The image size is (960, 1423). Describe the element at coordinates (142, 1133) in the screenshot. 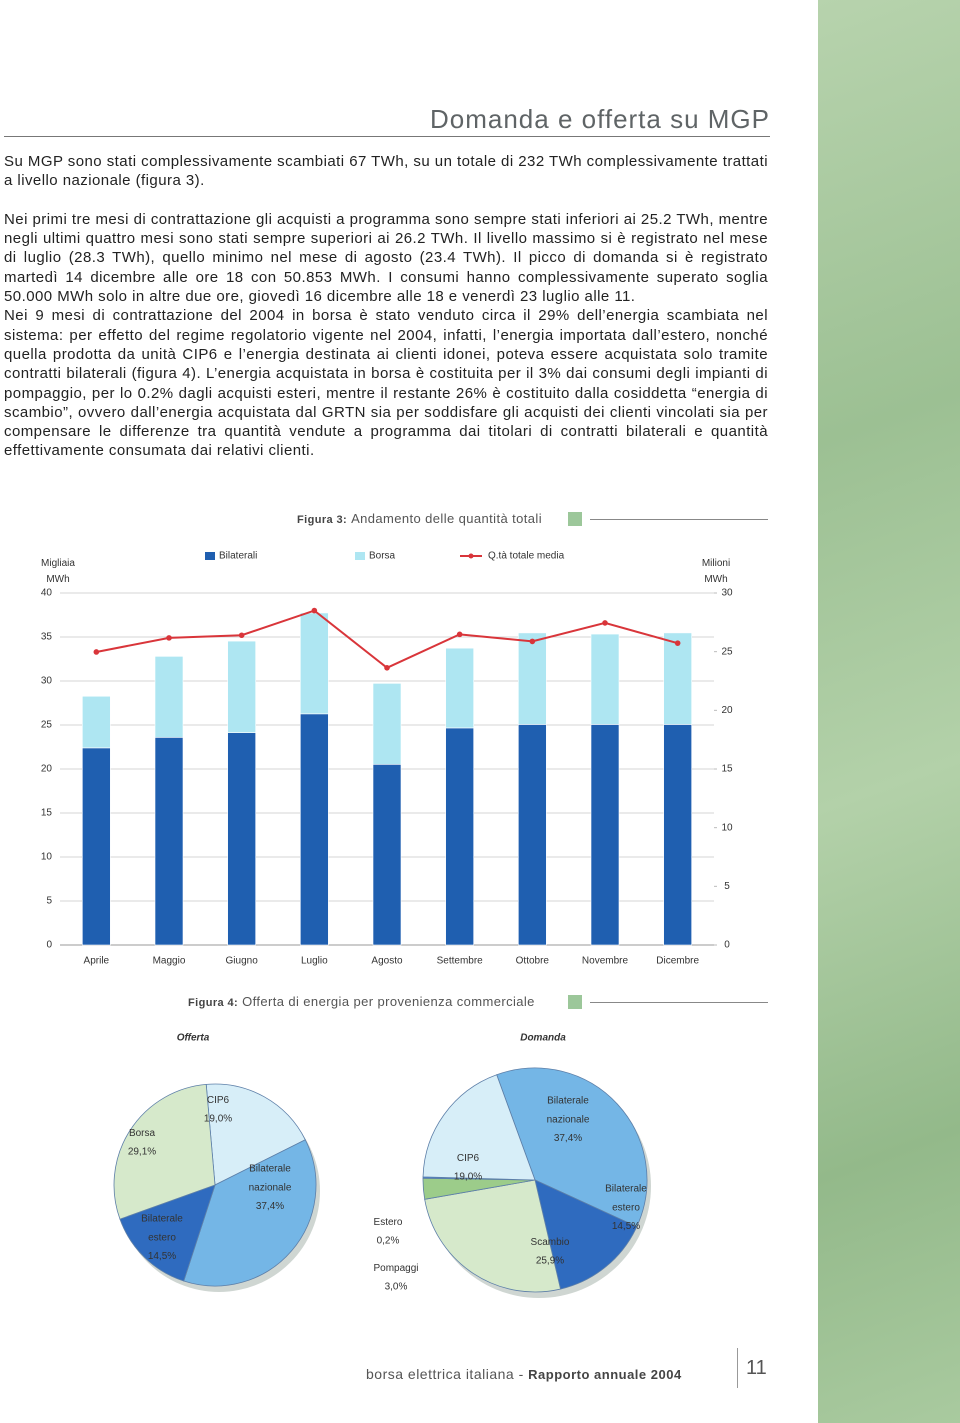

I see `text-line: Borsa` at that location.